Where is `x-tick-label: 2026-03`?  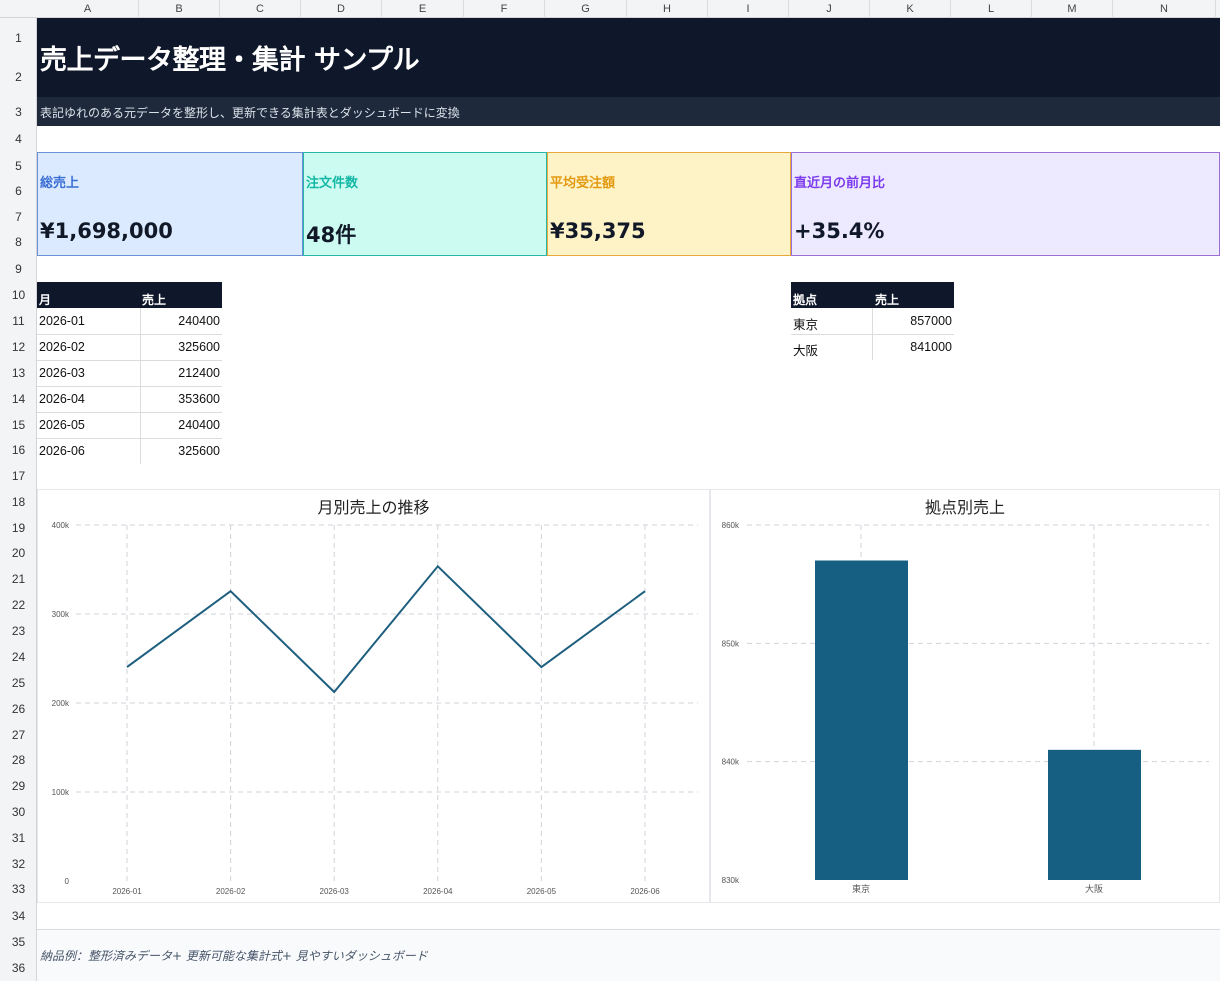 x-tick-label: 2026-03 is located at coordinates (335, 891).